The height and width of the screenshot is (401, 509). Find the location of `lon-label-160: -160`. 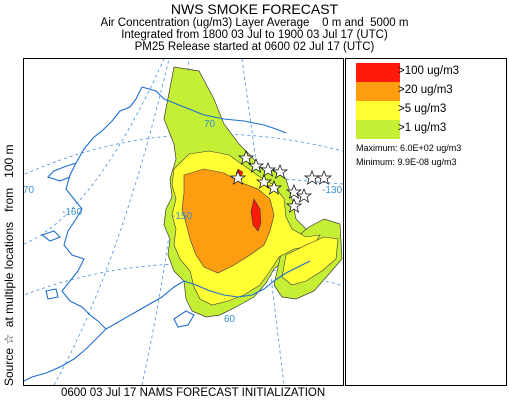

lon-label-160: -160 is located at coordinates (72, 212).